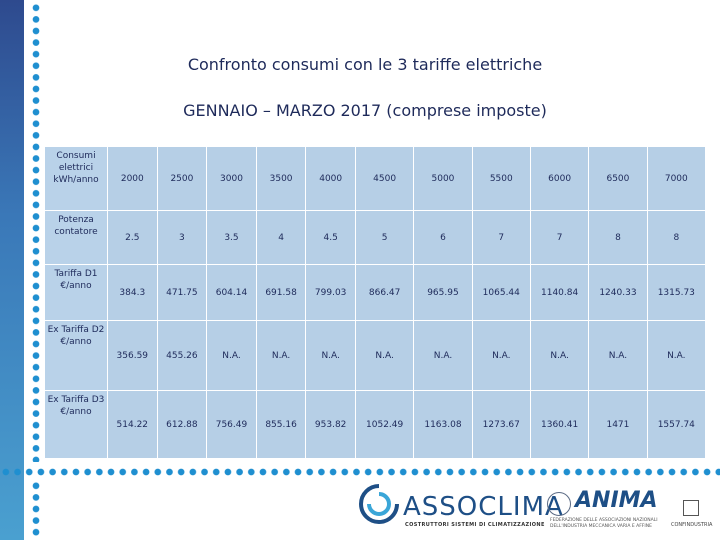  I want to click on table-cell: 604.14, so click(231, 292).